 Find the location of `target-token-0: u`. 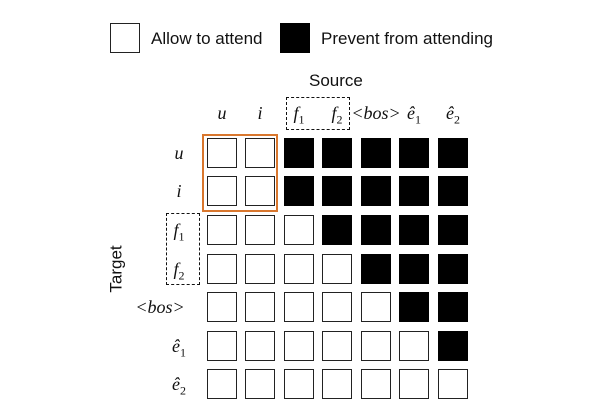

target-token-0: u is located at coordinates (179, 153).